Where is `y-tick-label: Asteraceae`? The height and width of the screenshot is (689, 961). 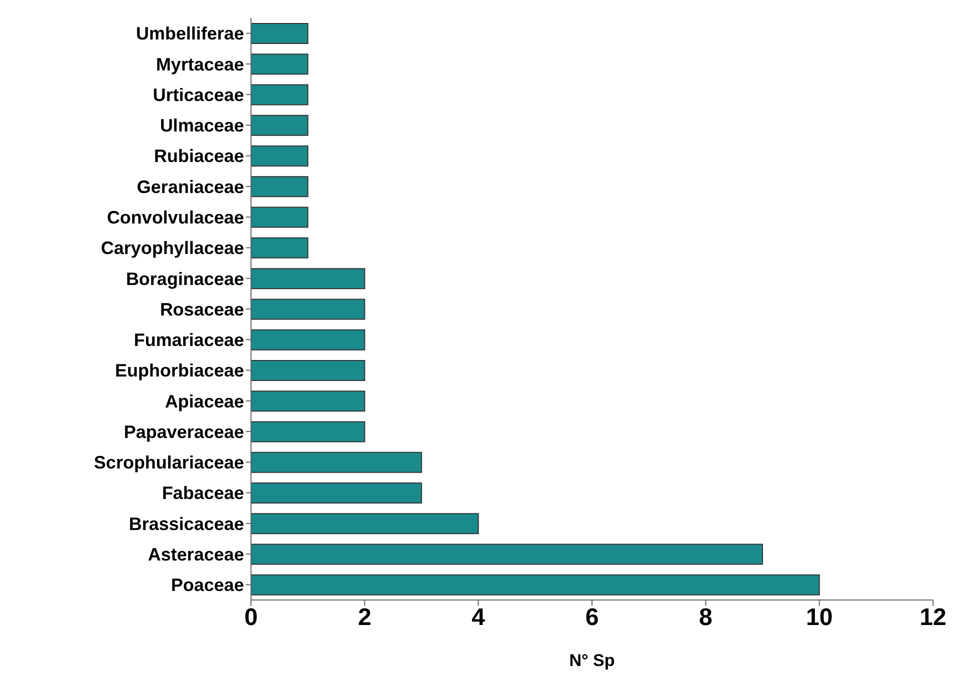 y-tick-label: Asteraceae is located at coordinates (196, 554).